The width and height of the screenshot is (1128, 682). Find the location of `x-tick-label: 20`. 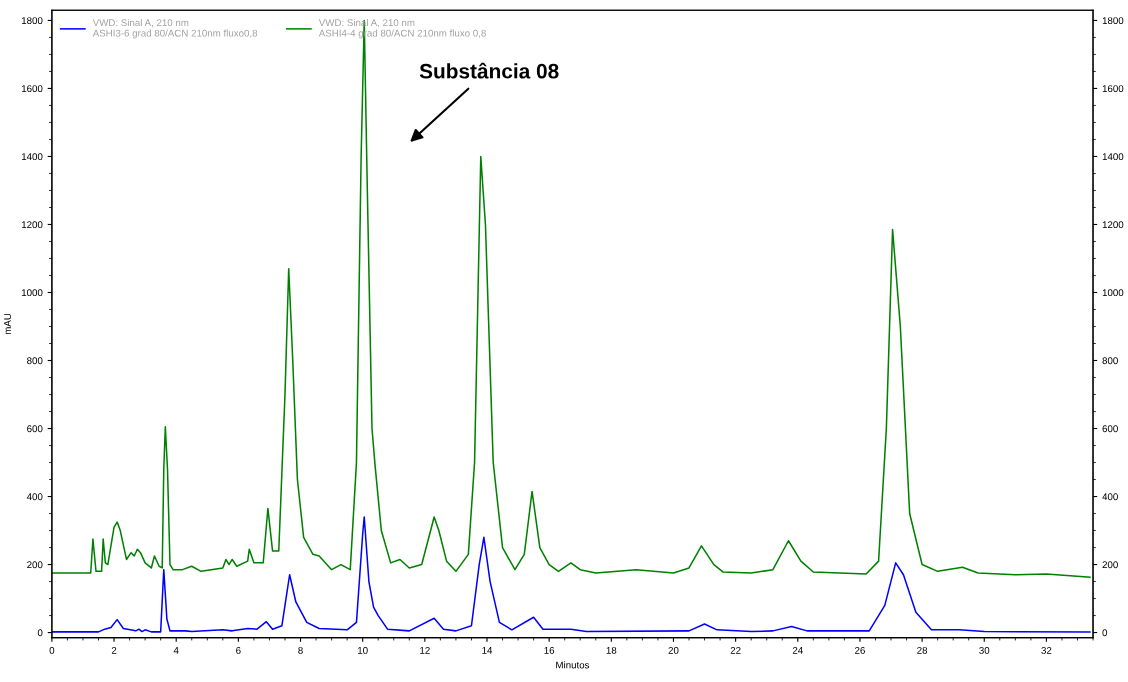

x-tick-label: 20 is located at coordinates (673, 650).